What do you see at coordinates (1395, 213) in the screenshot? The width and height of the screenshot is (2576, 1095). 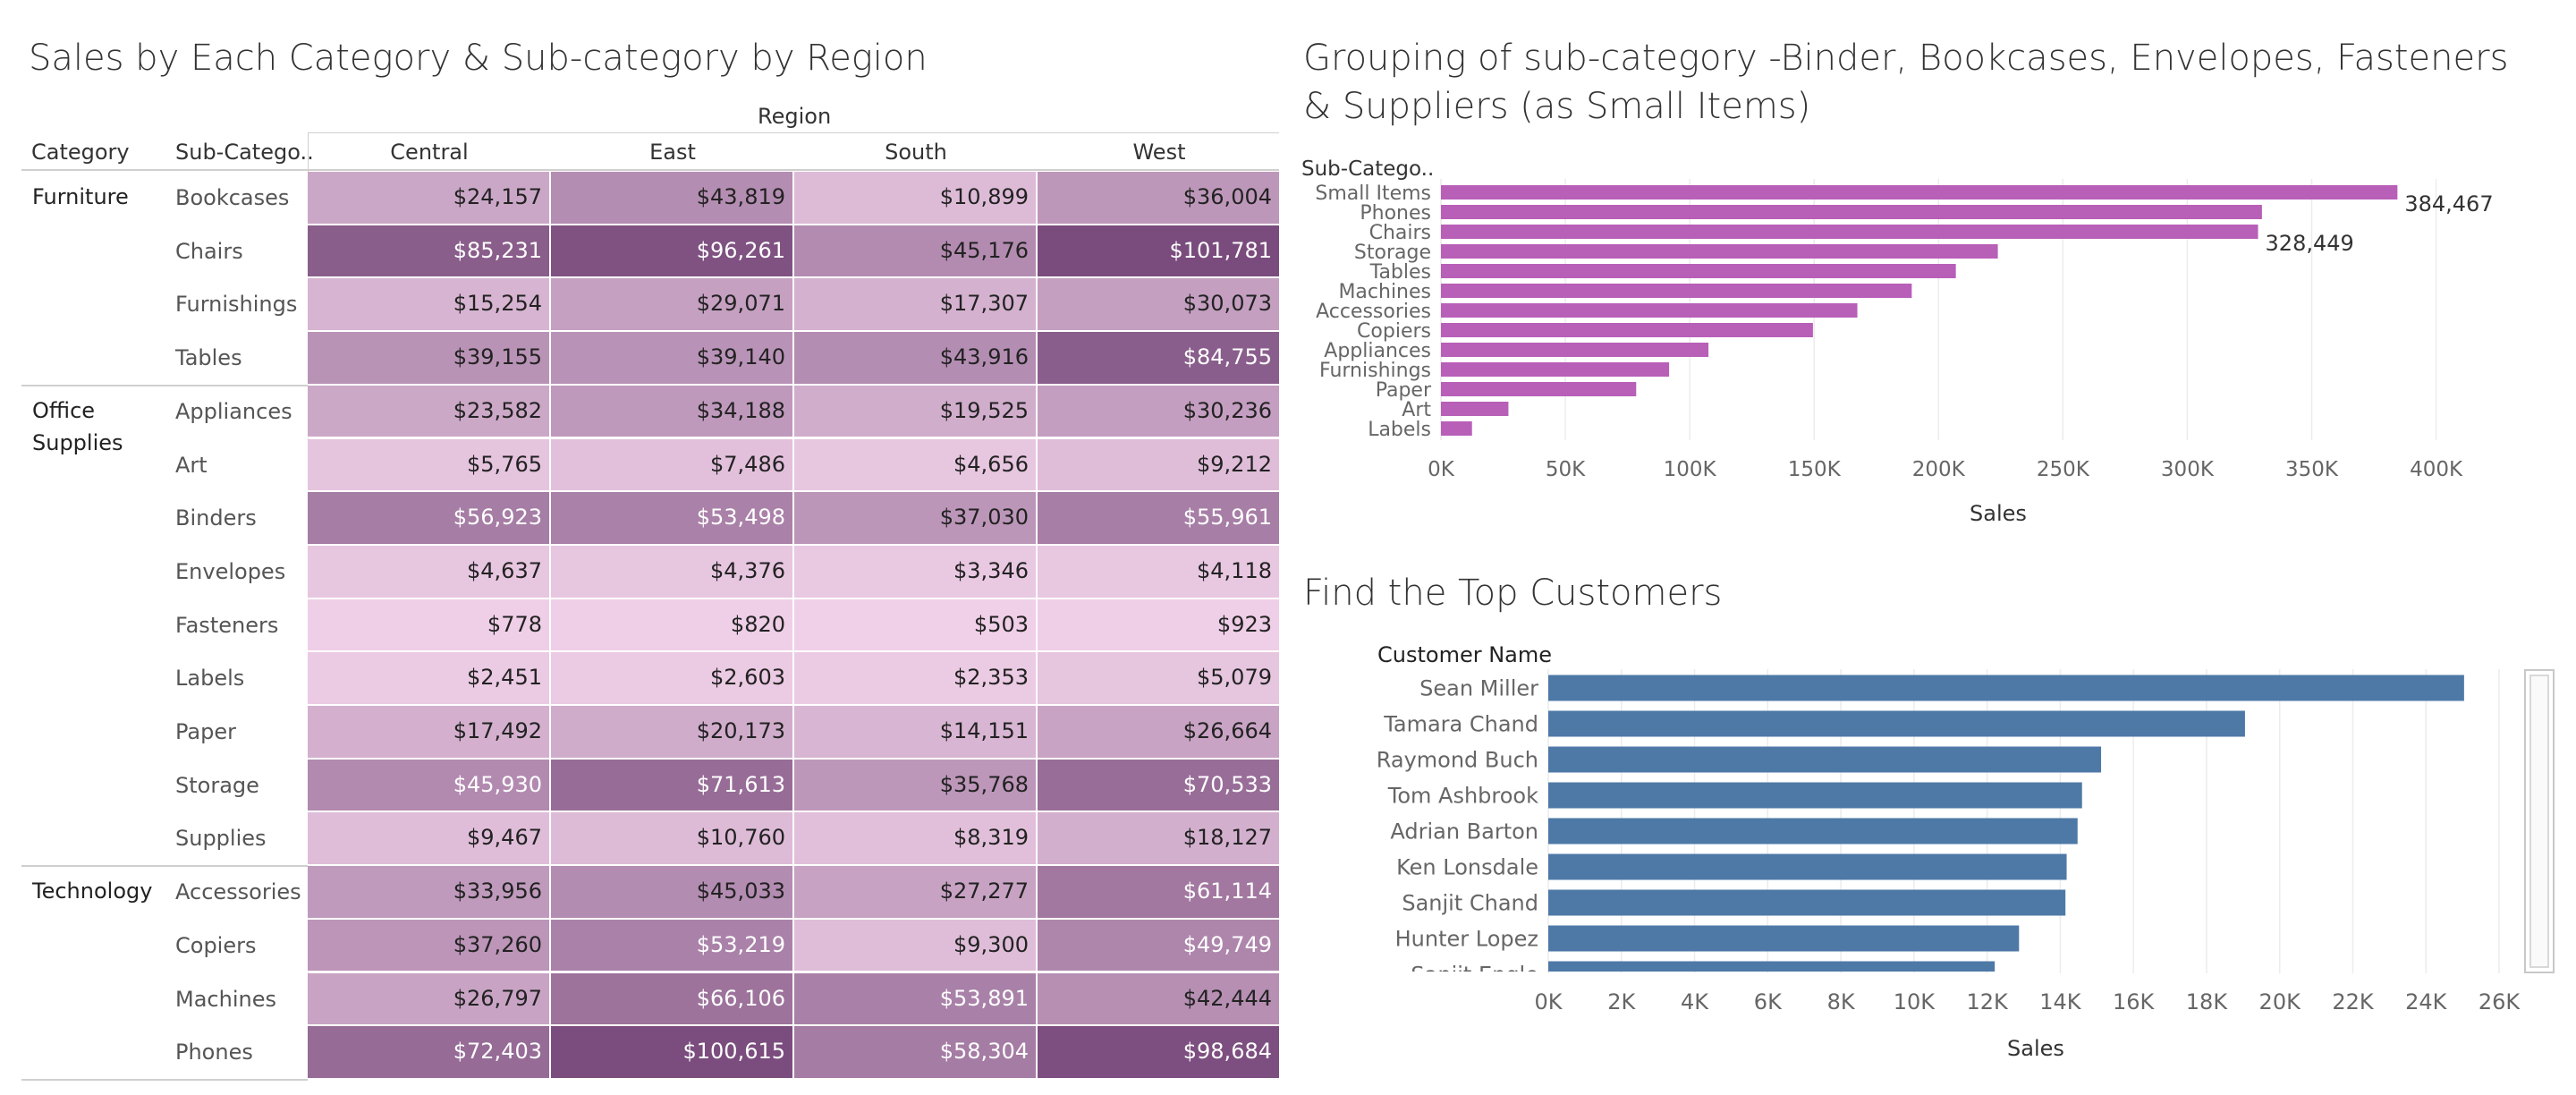 I see `category-label: Phones` at bounding box center [1395, 213].